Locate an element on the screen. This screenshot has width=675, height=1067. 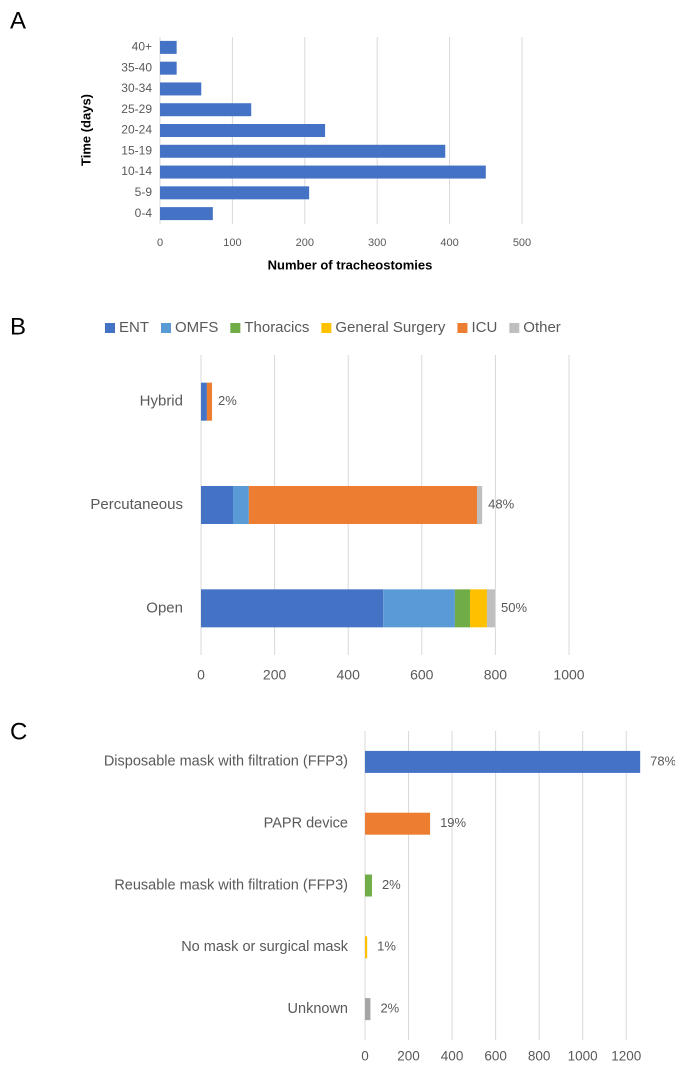
y-tick-label: No mask or surgical mask is located at coordinates (265, 947).